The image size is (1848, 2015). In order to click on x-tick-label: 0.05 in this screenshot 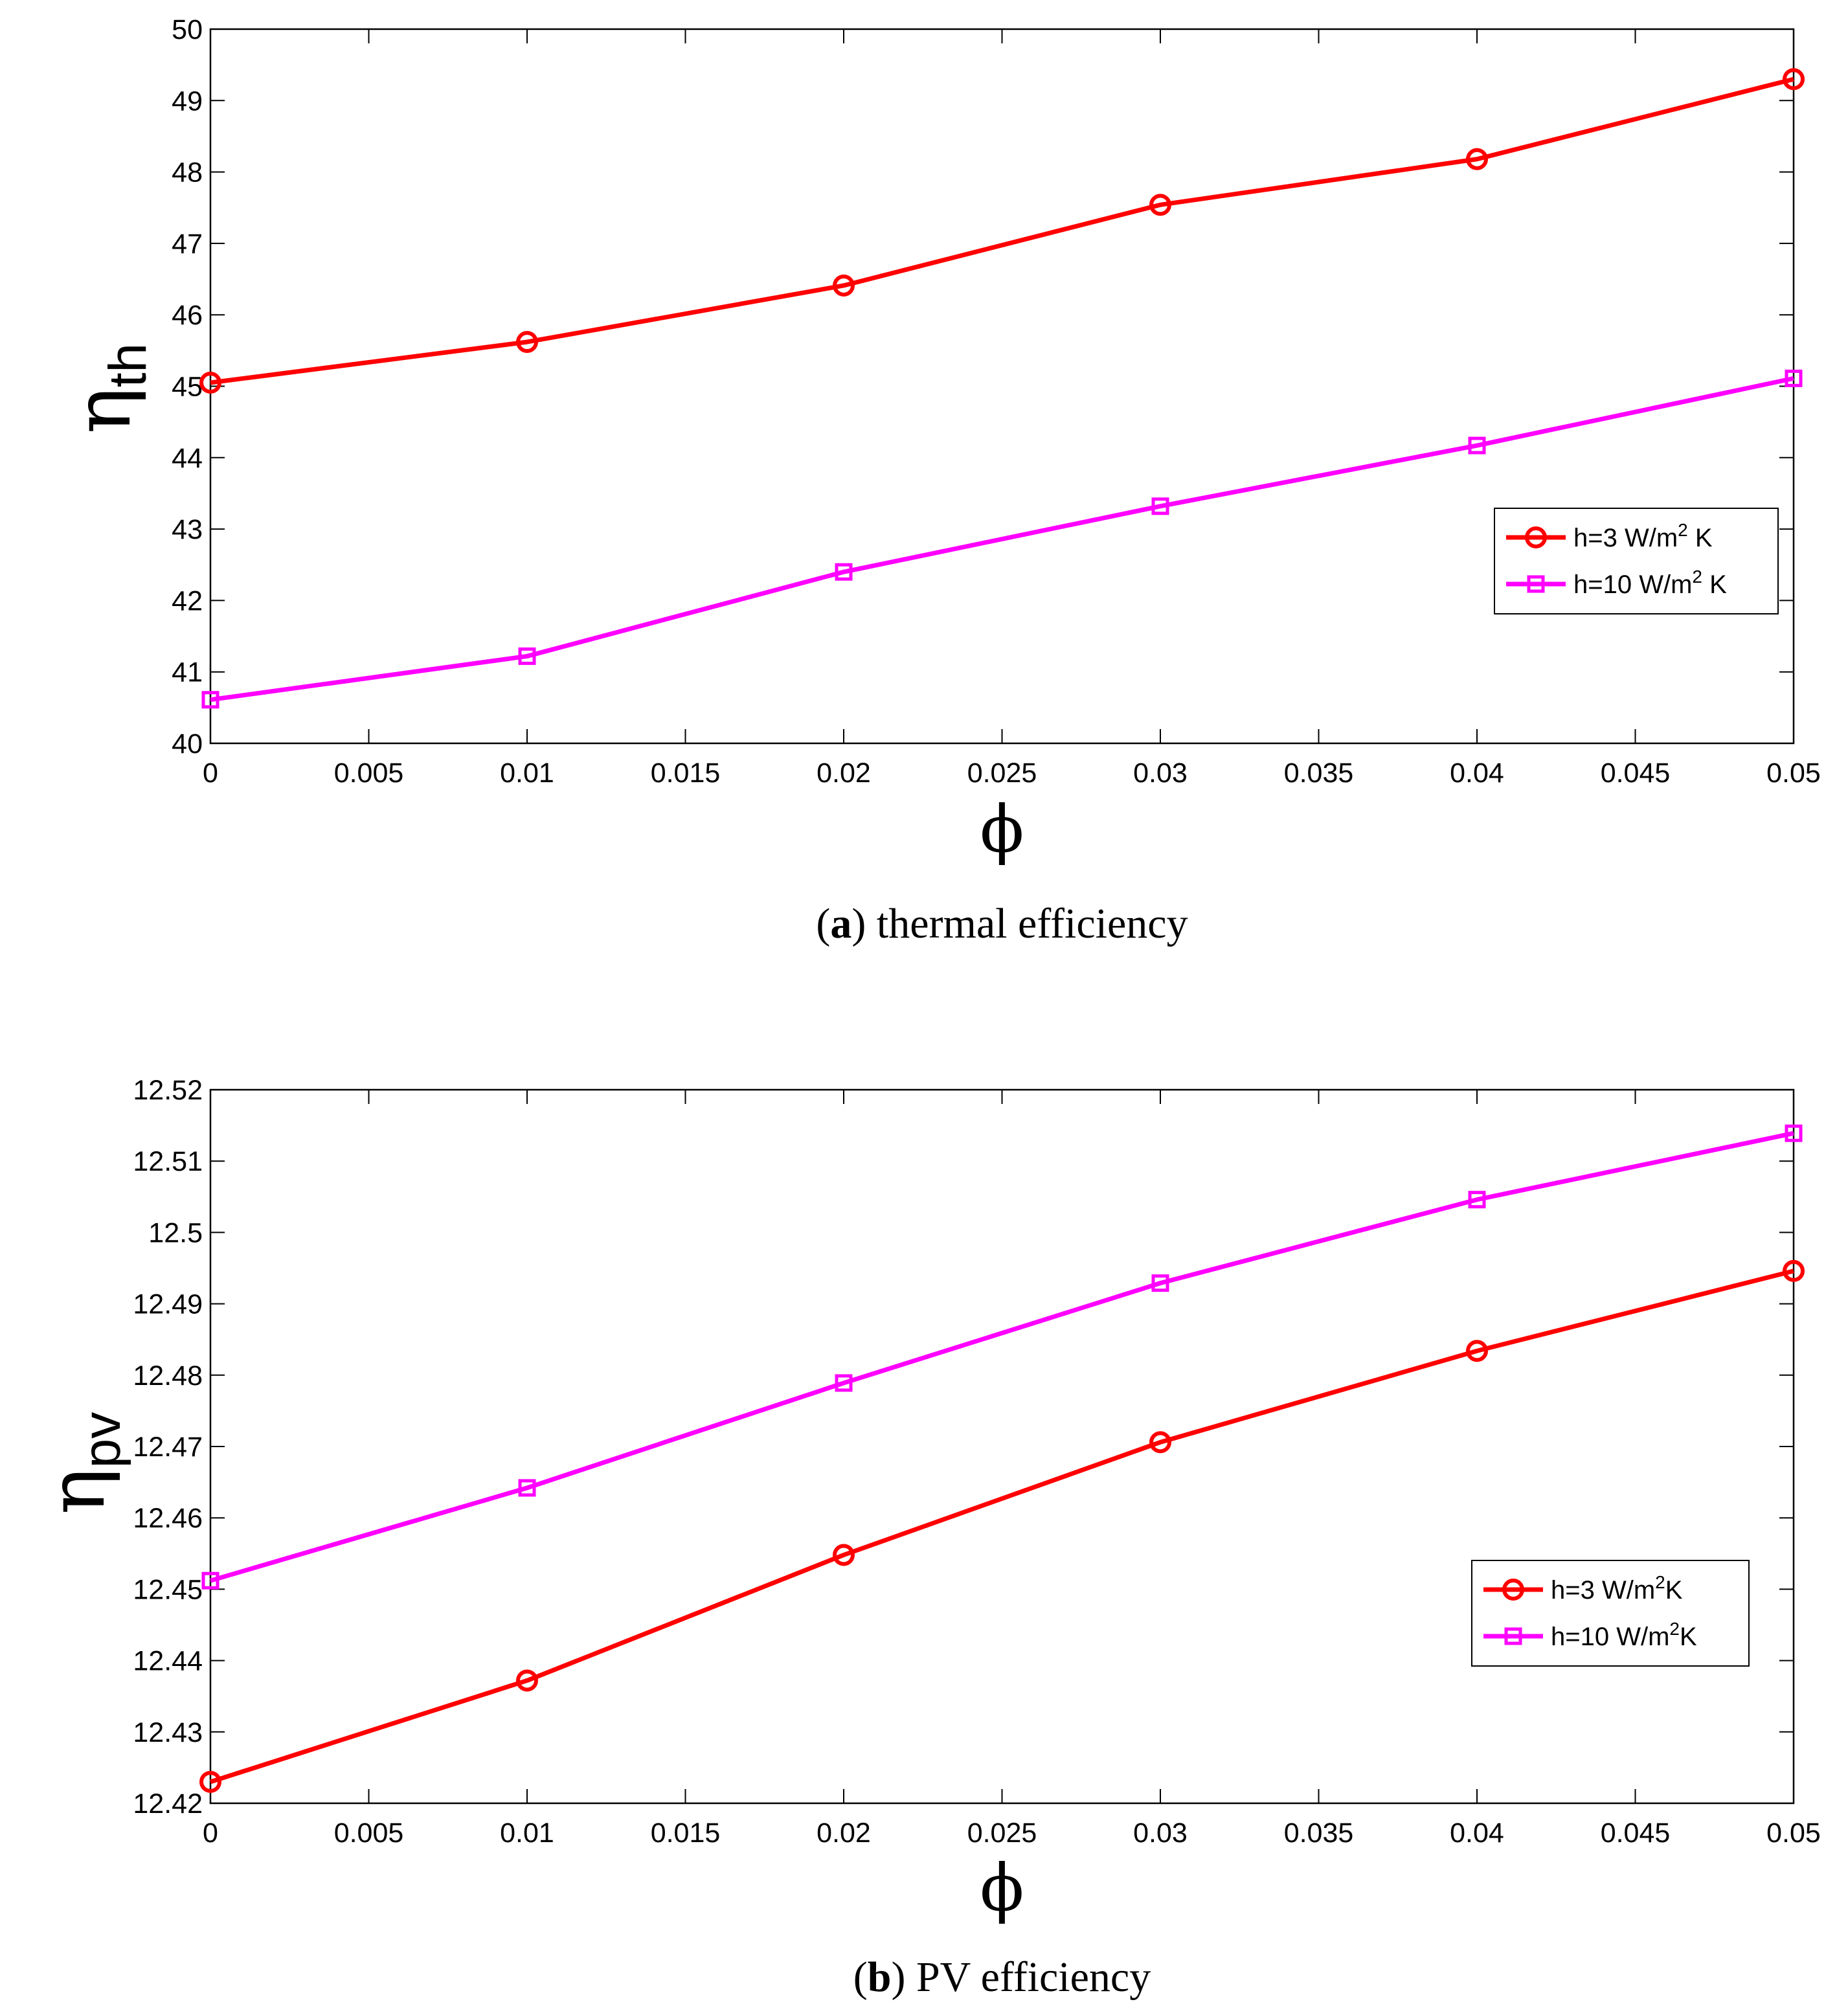, I will do `click(1793, 1833)`.